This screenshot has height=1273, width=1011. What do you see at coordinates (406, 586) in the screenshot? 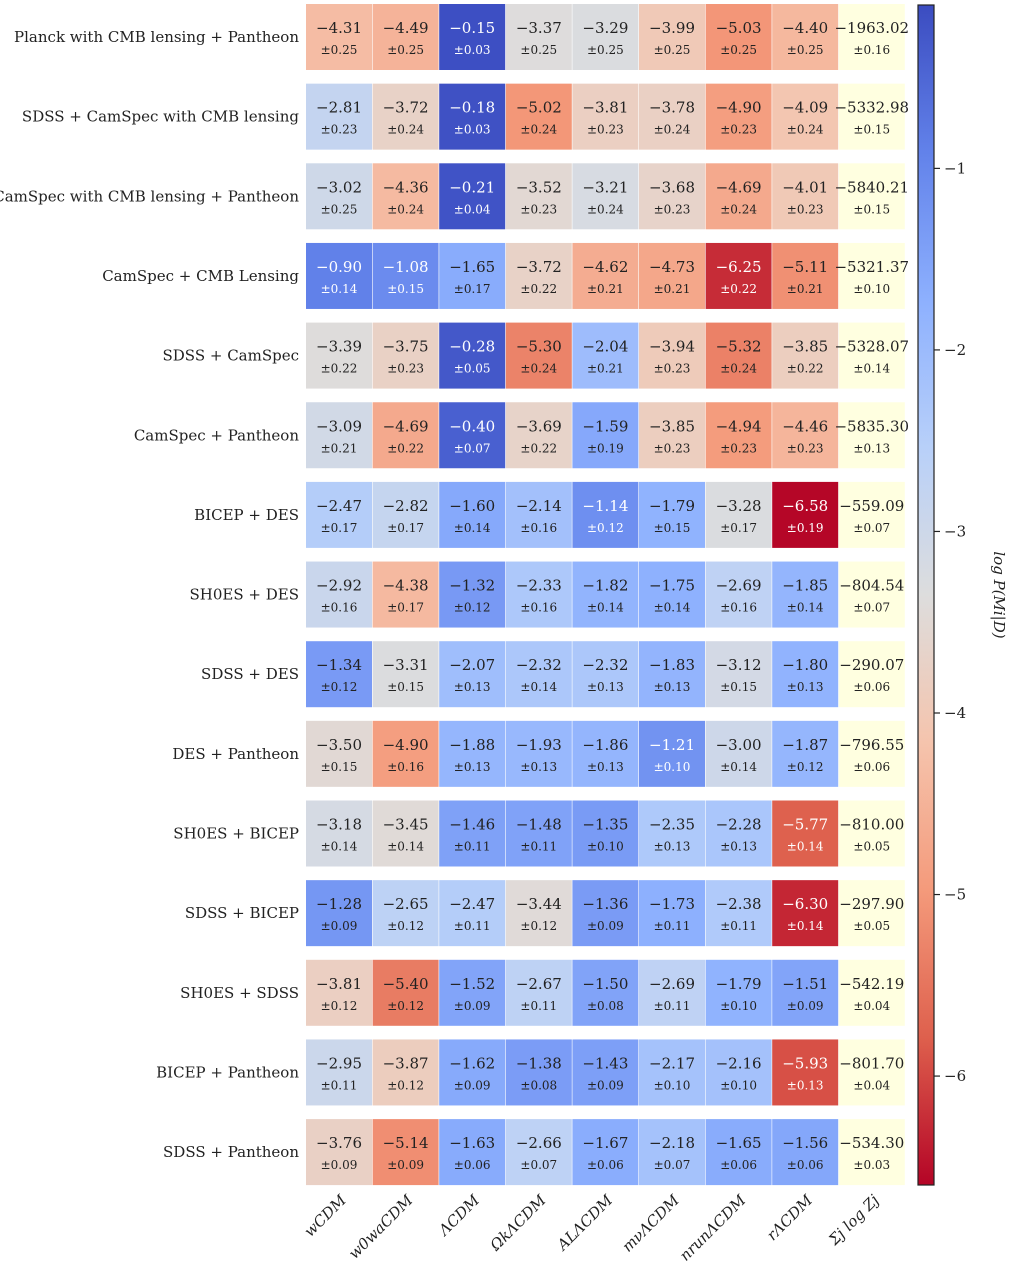
I see `cell-value: −4.38` at bounding box center [406, 586].